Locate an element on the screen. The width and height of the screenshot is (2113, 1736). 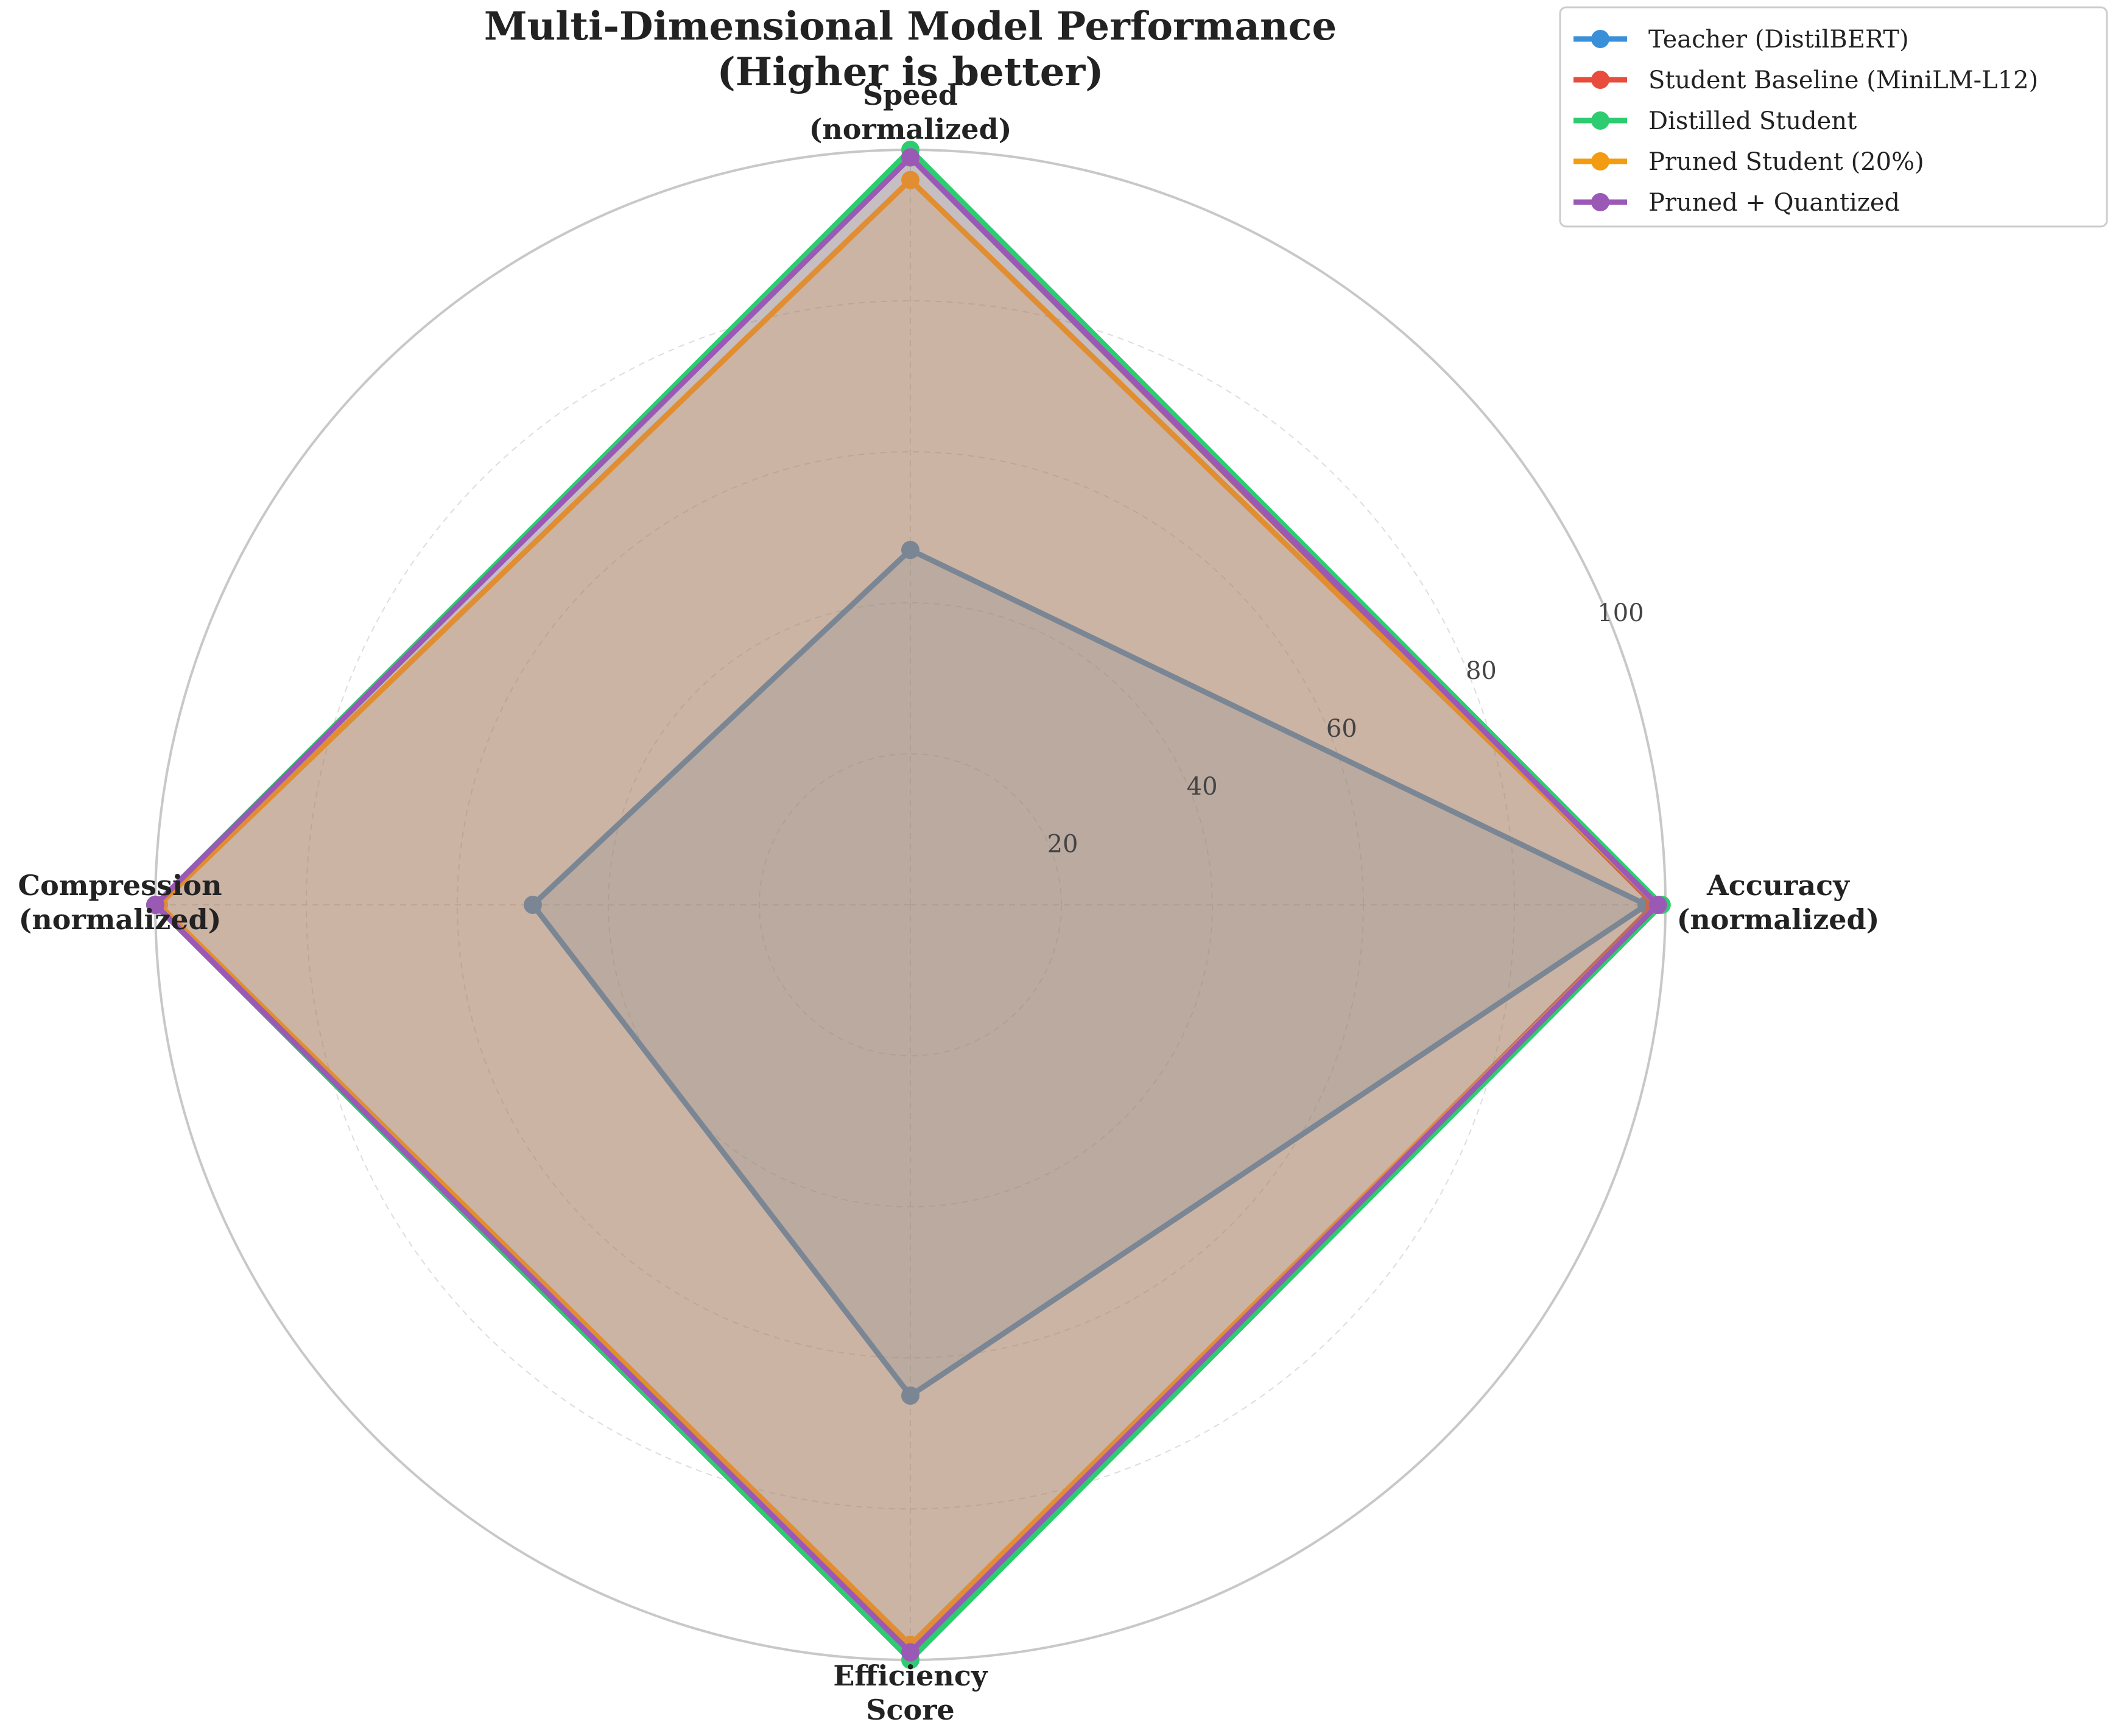
radial-tick-label: 20 is located at coordinates (1062, 845).